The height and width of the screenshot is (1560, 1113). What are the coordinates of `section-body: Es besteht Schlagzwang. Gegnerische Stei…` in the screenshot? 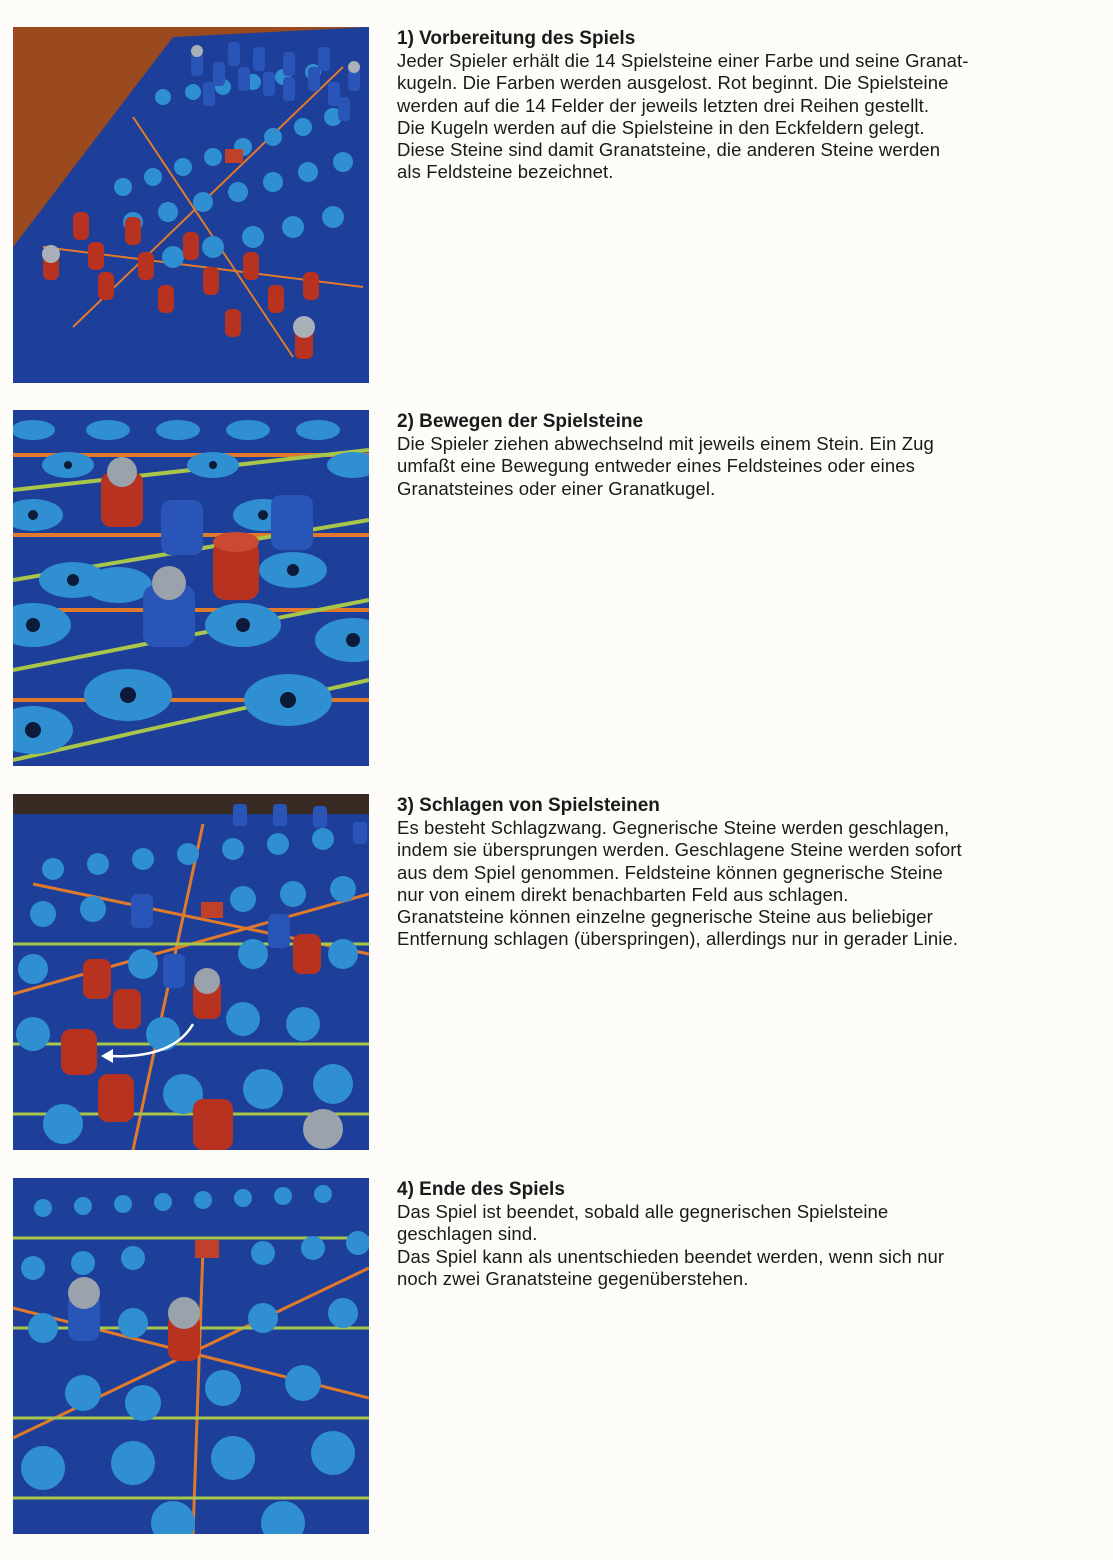 It's located at (679, 883).